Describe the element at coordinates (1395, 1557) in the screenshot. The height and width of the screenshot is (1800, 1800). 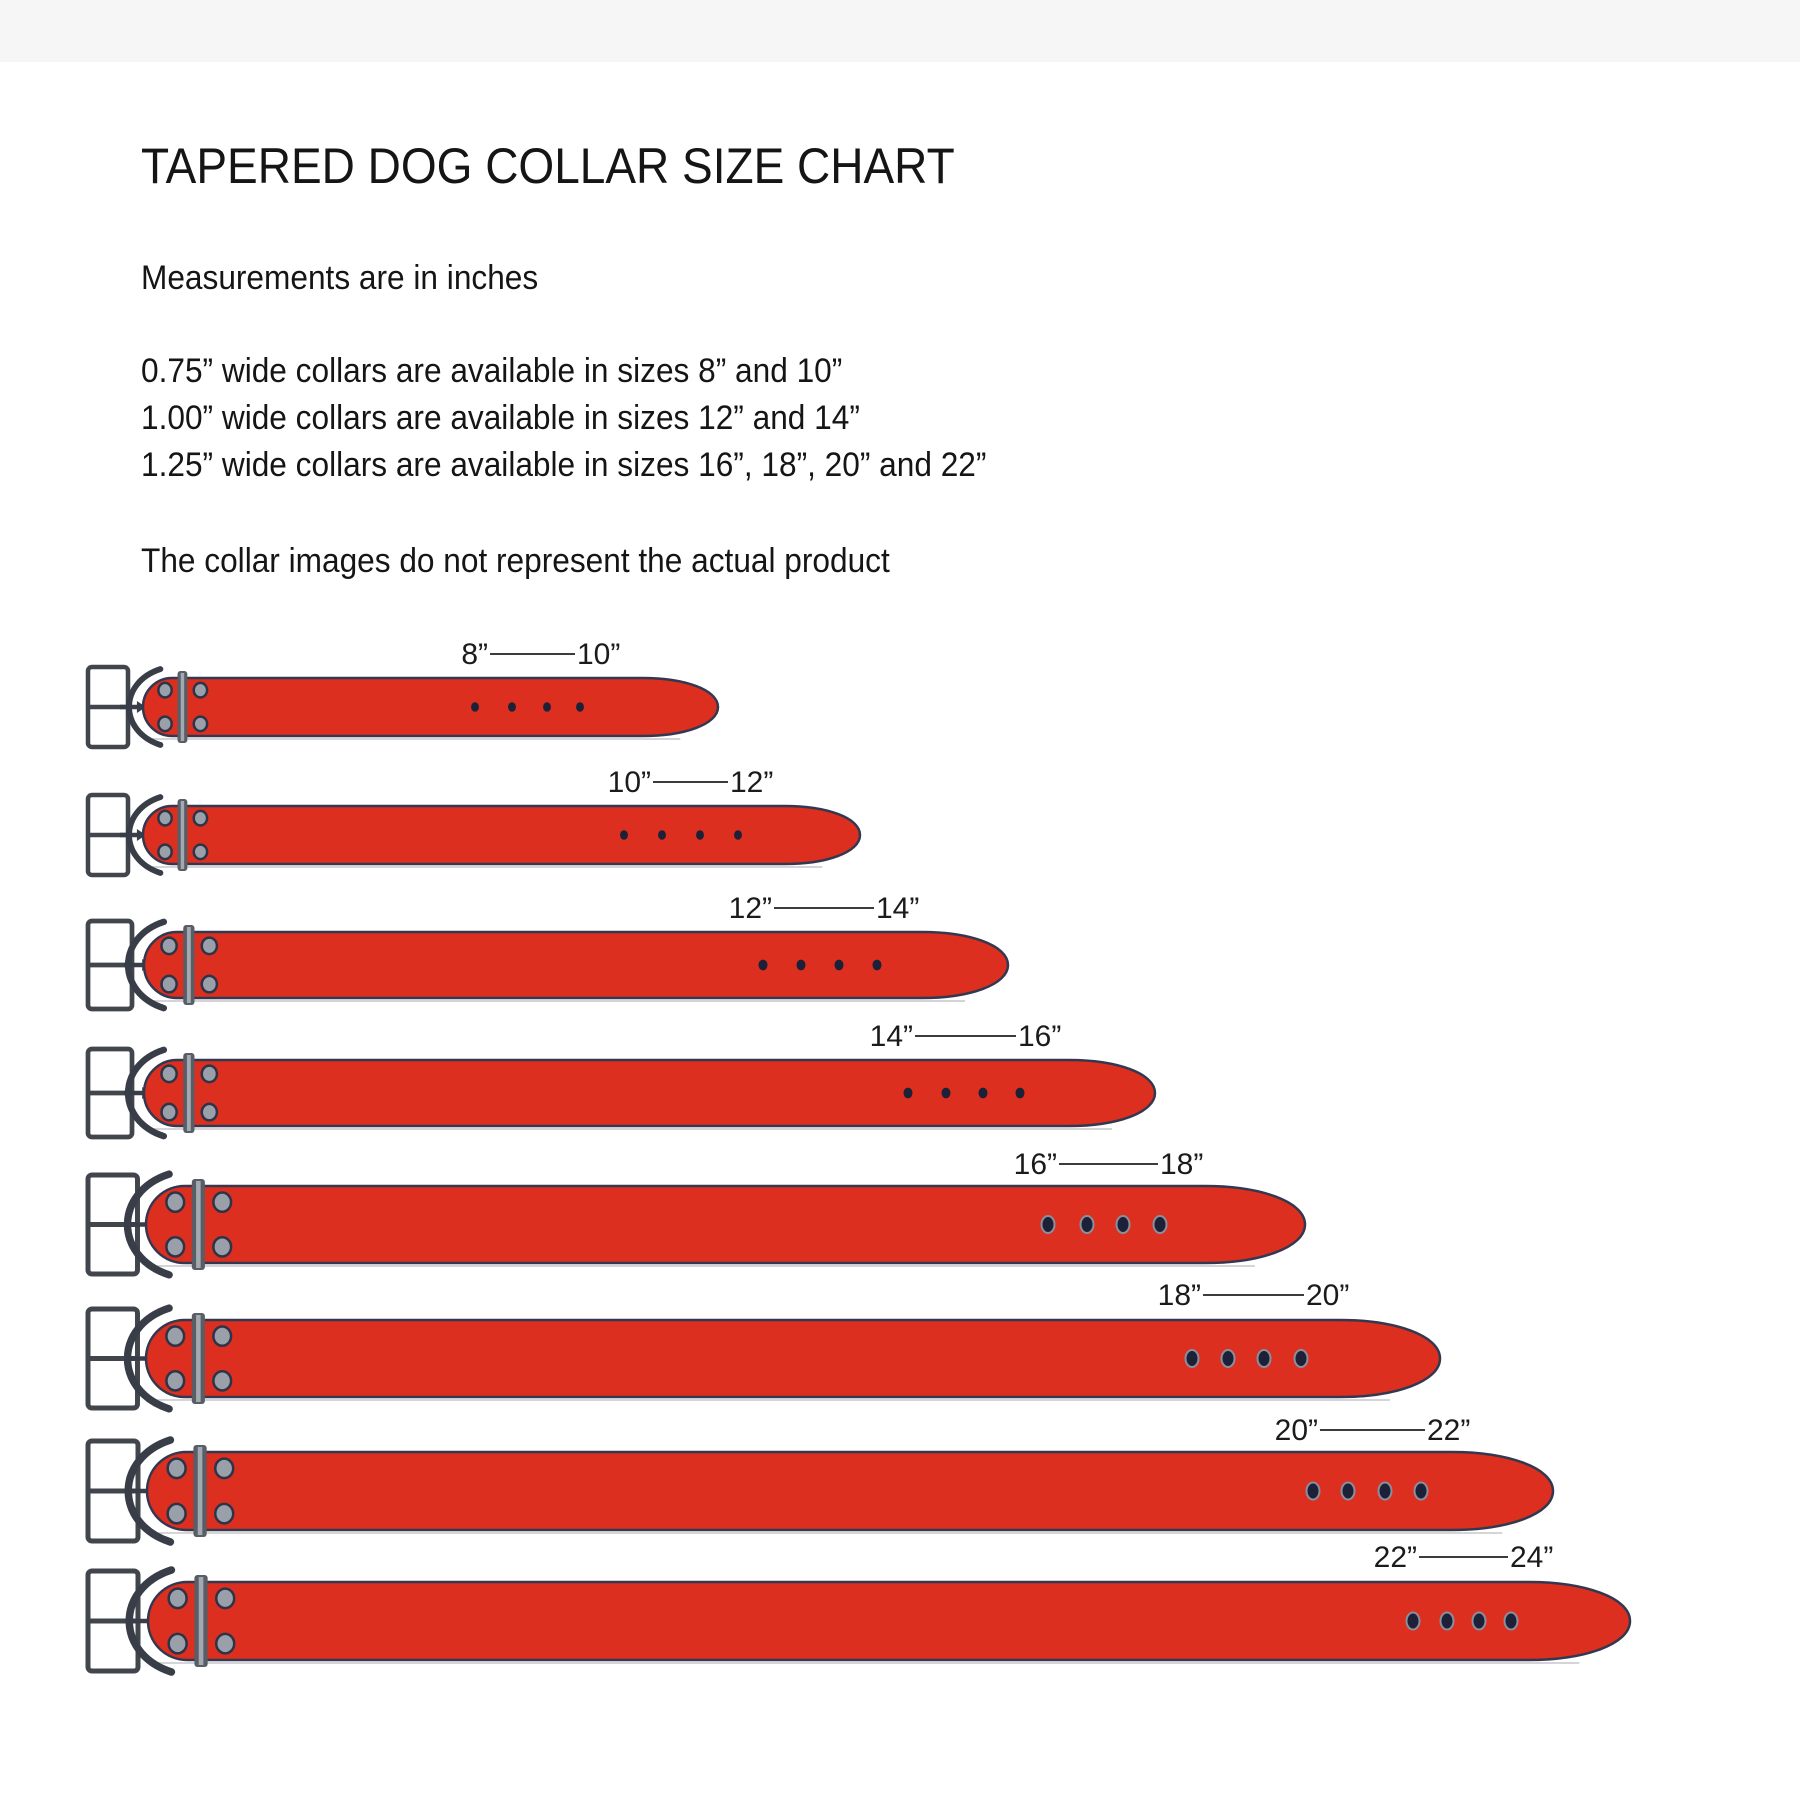
I see `size-label-from: 22”` at that location.